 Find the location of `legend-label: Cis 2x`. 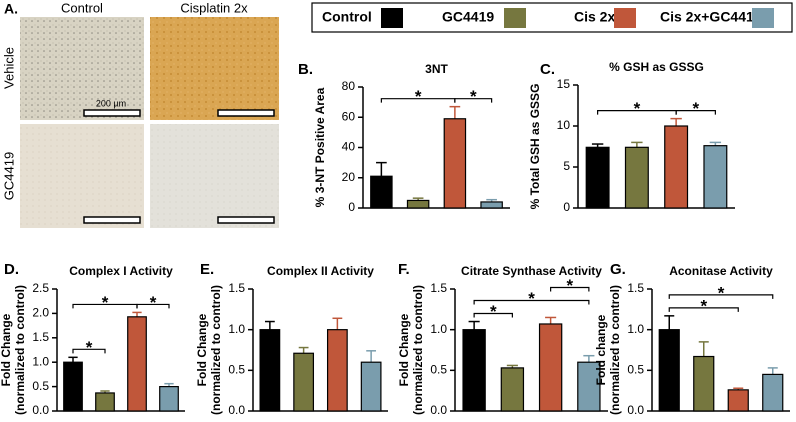

legend-label: Cis 2x is located at coordinates (594, 17).